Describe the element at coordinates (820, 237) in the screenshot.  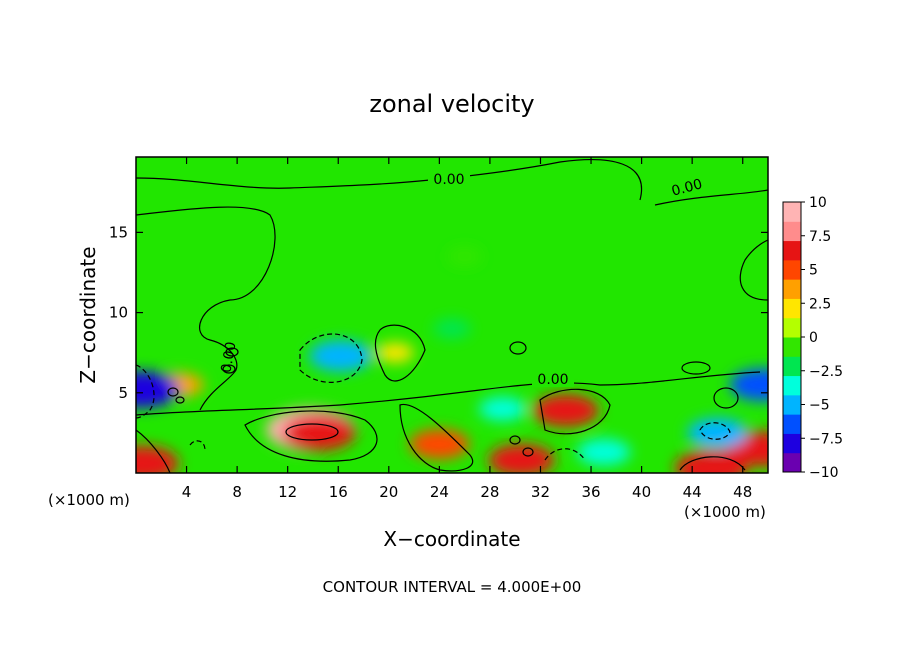
I see `colorbar-tick-label: 7.5` at that location.